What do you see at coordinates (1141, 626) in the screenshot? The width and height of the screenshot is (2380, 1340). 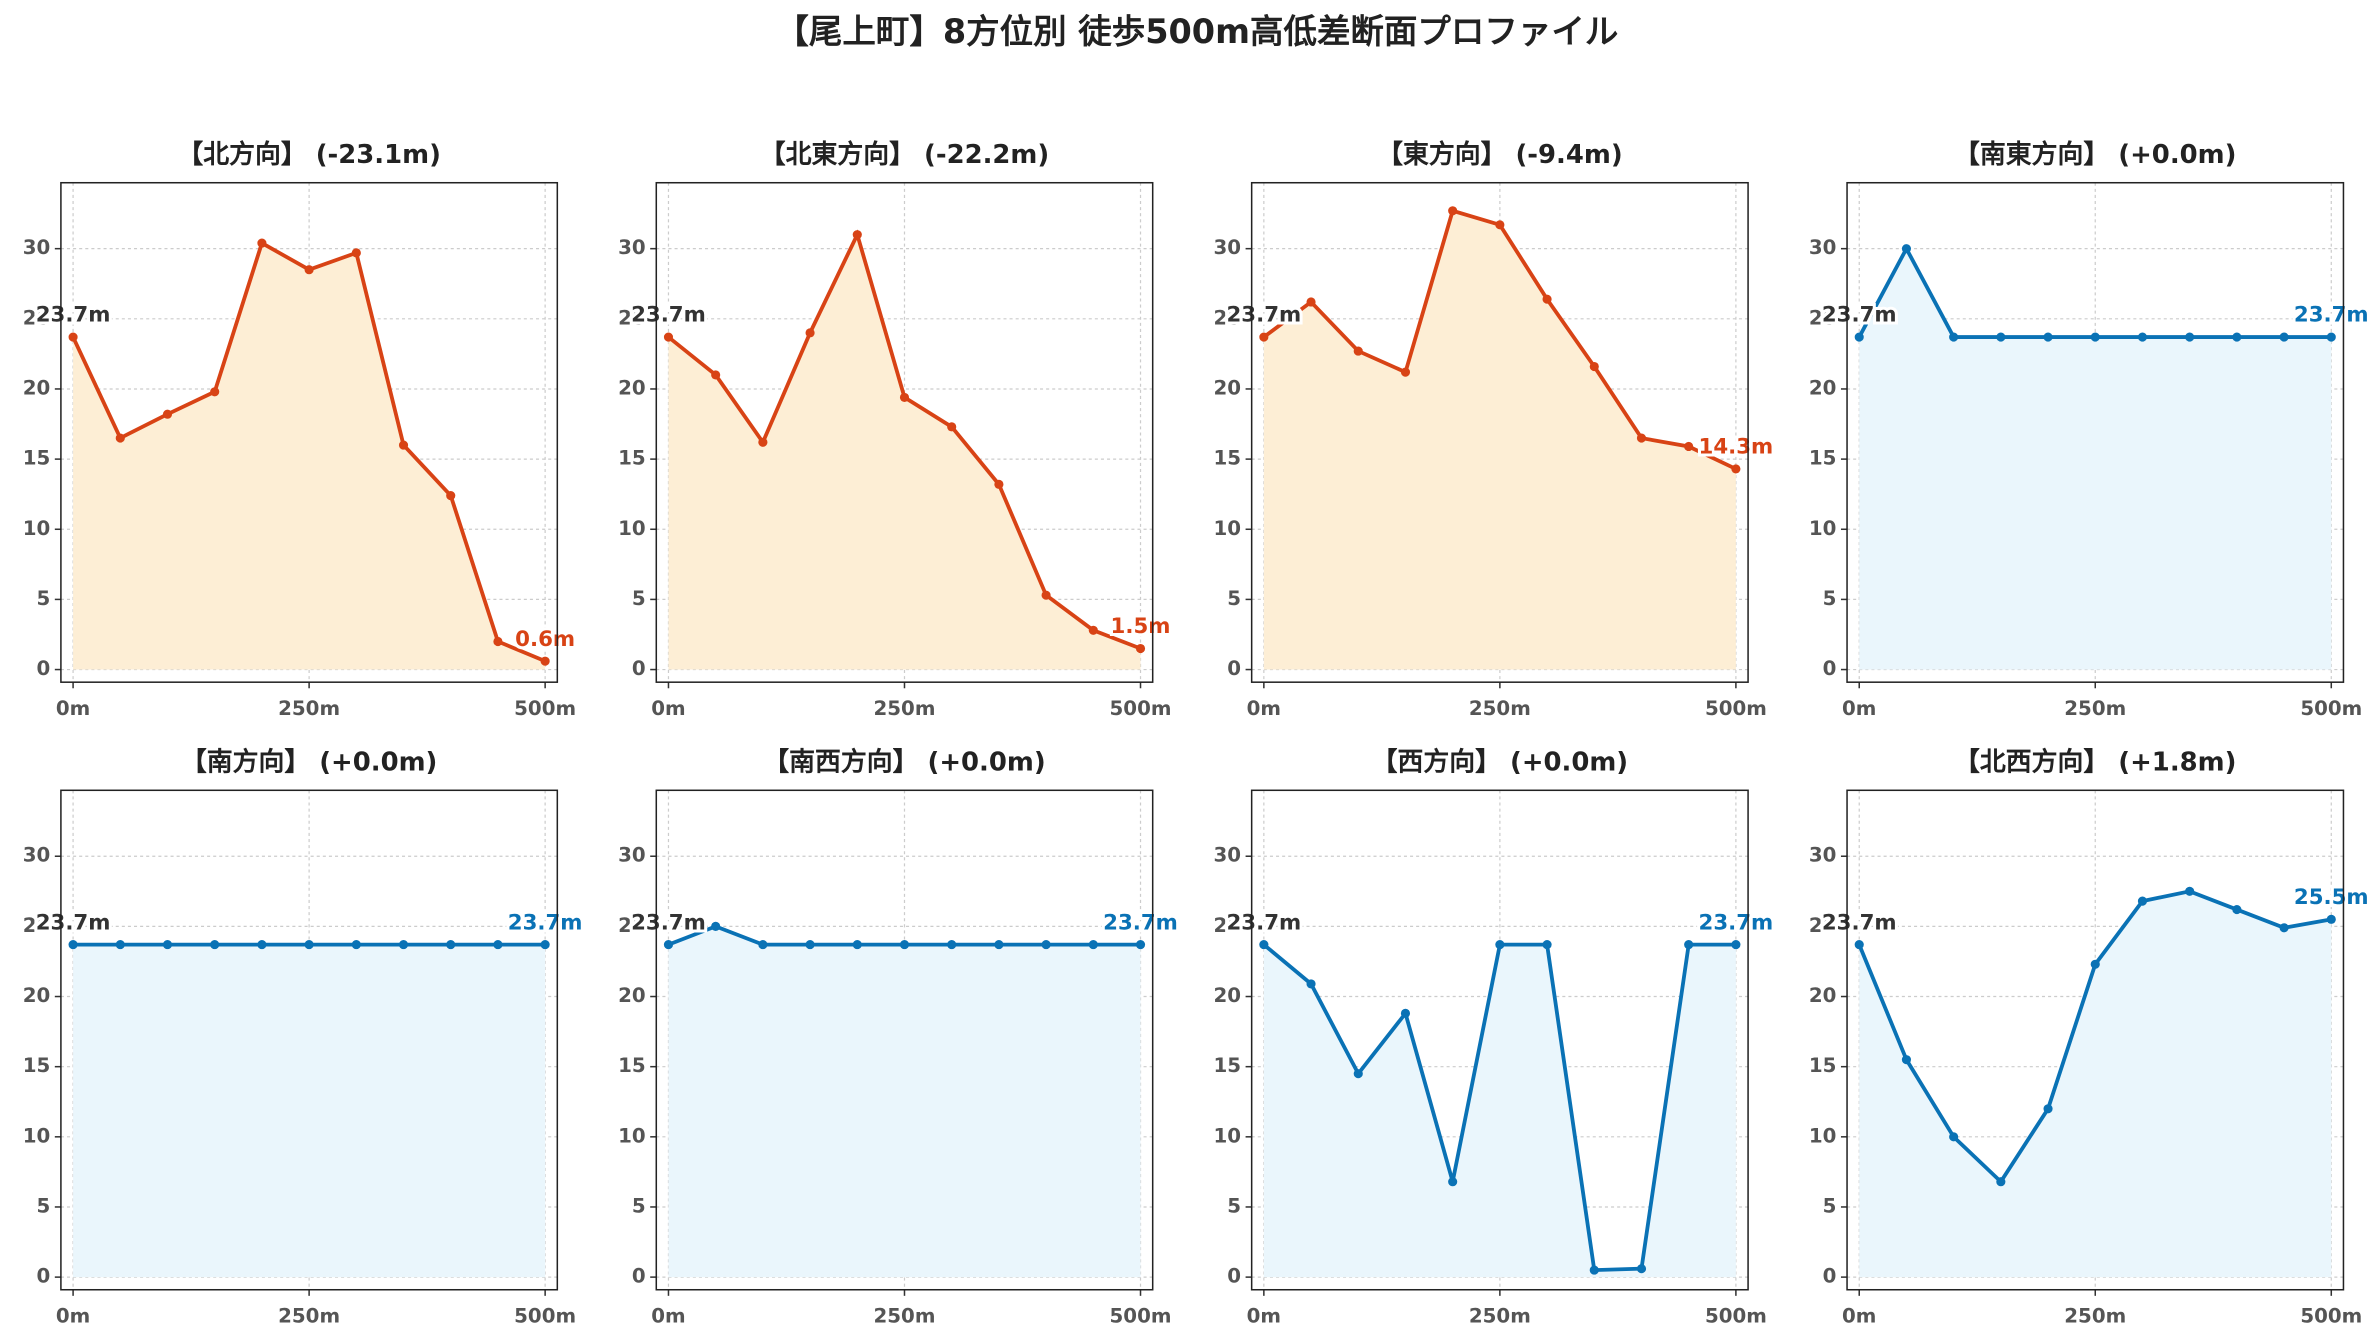 I see `value-label: 1.5m` at bounding box center [1141, 626].